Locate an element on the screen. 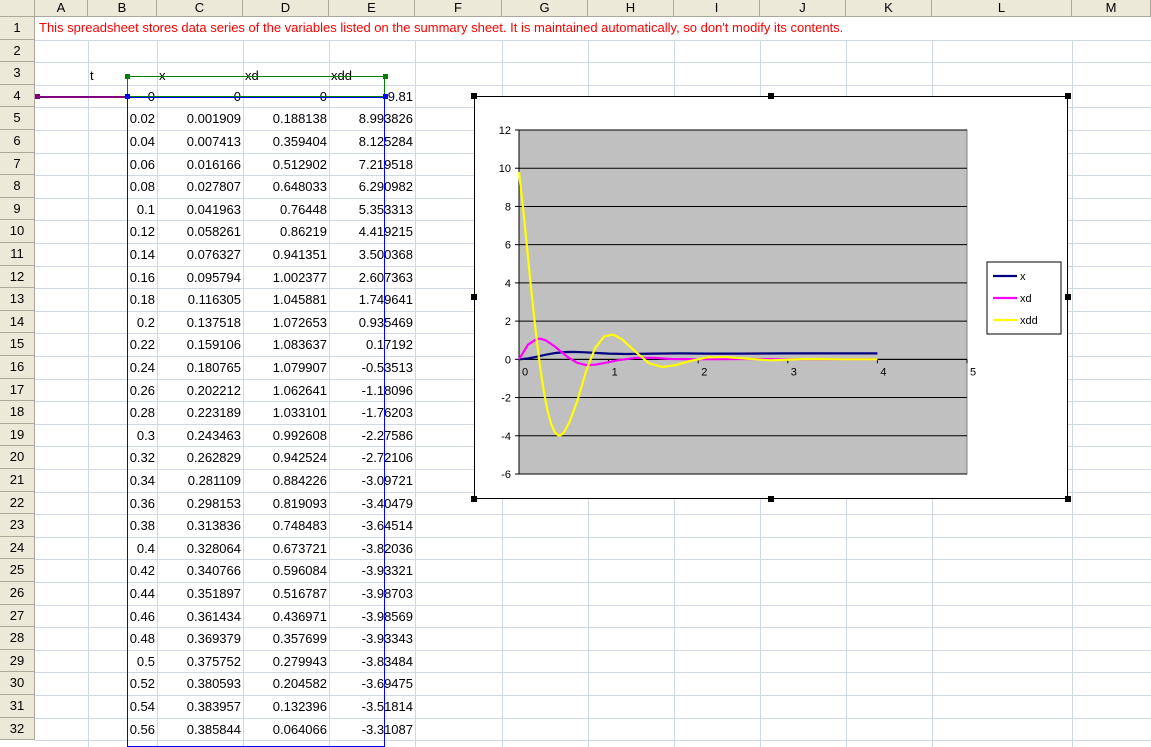  x-value: 0.313836 is located at coordinates (213, 526).